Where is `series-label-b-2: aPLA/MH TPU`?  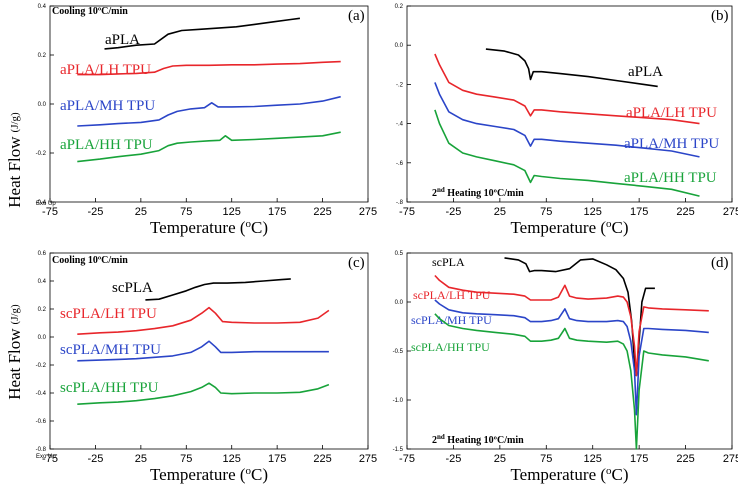 series-label-b-2: aPLA/MH TPU is located at coordinates (671, 144).